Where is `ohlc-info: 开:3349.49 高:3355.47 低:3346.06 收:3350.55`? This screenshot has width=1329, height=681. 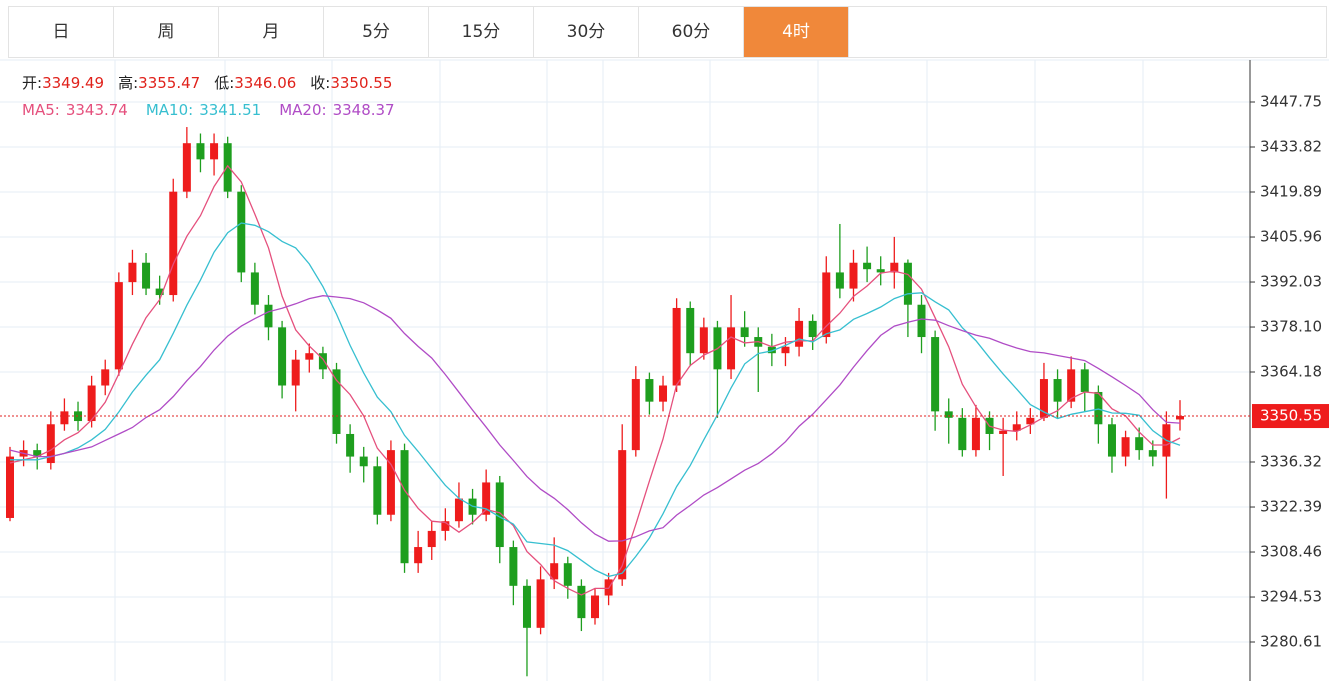
ohlc-info: 开:3349.49 高:3355.47 低:3346.06 收:3350.55 is located at coordinates (207, 83).